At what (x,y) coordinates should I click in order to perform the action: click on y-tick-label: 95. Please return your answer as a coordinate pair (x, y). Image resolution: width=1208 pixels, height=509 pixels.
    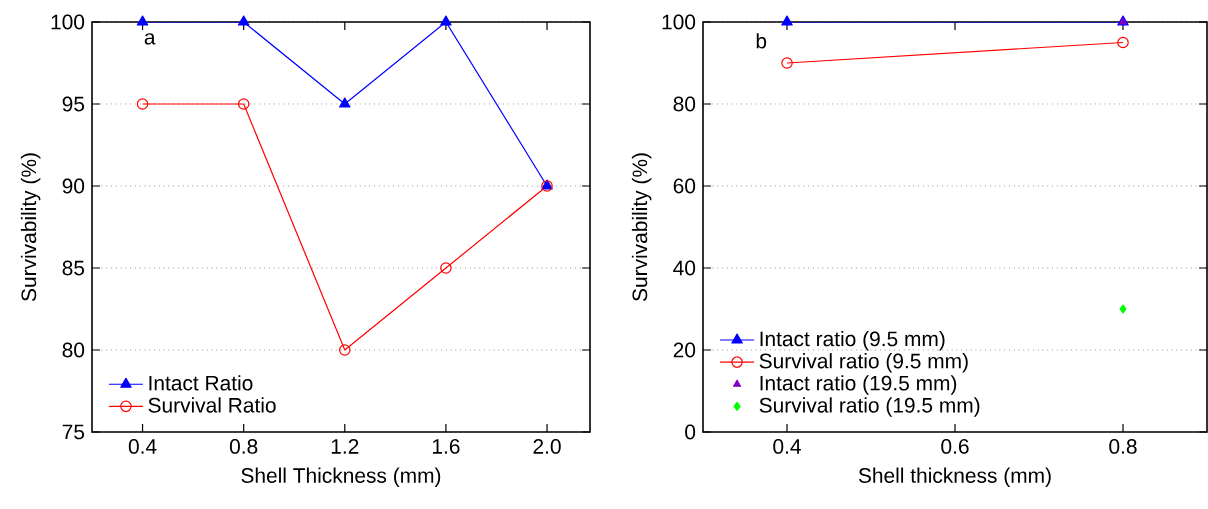
    Looking at the image, I should click on (73, 104).